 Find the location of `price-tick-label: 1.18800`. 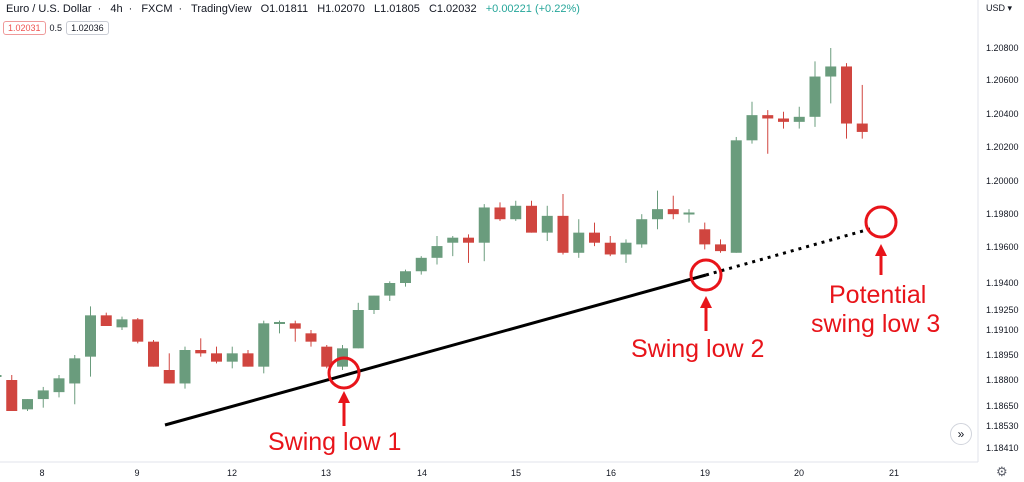

price-tick-label: 1.18800 is located at coordinates (1002, 380).